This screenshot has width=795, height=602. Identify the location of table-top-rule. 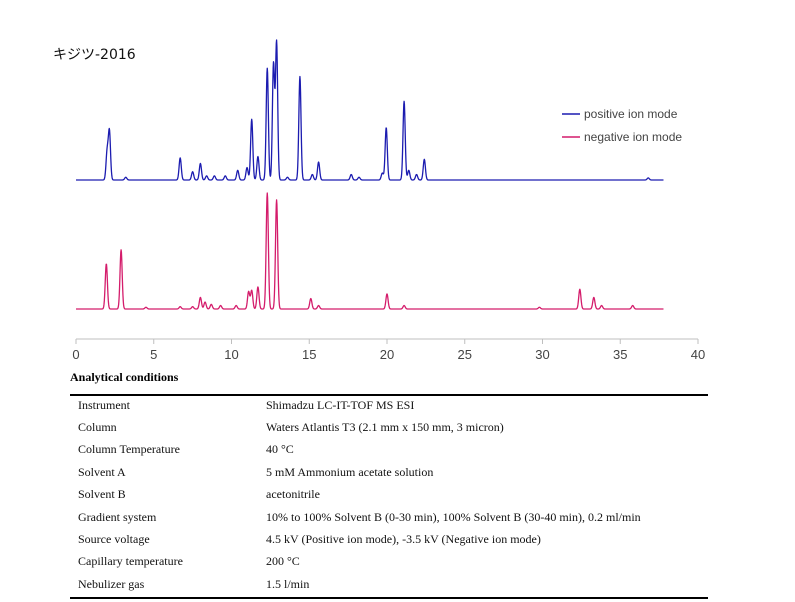
(389, 395).